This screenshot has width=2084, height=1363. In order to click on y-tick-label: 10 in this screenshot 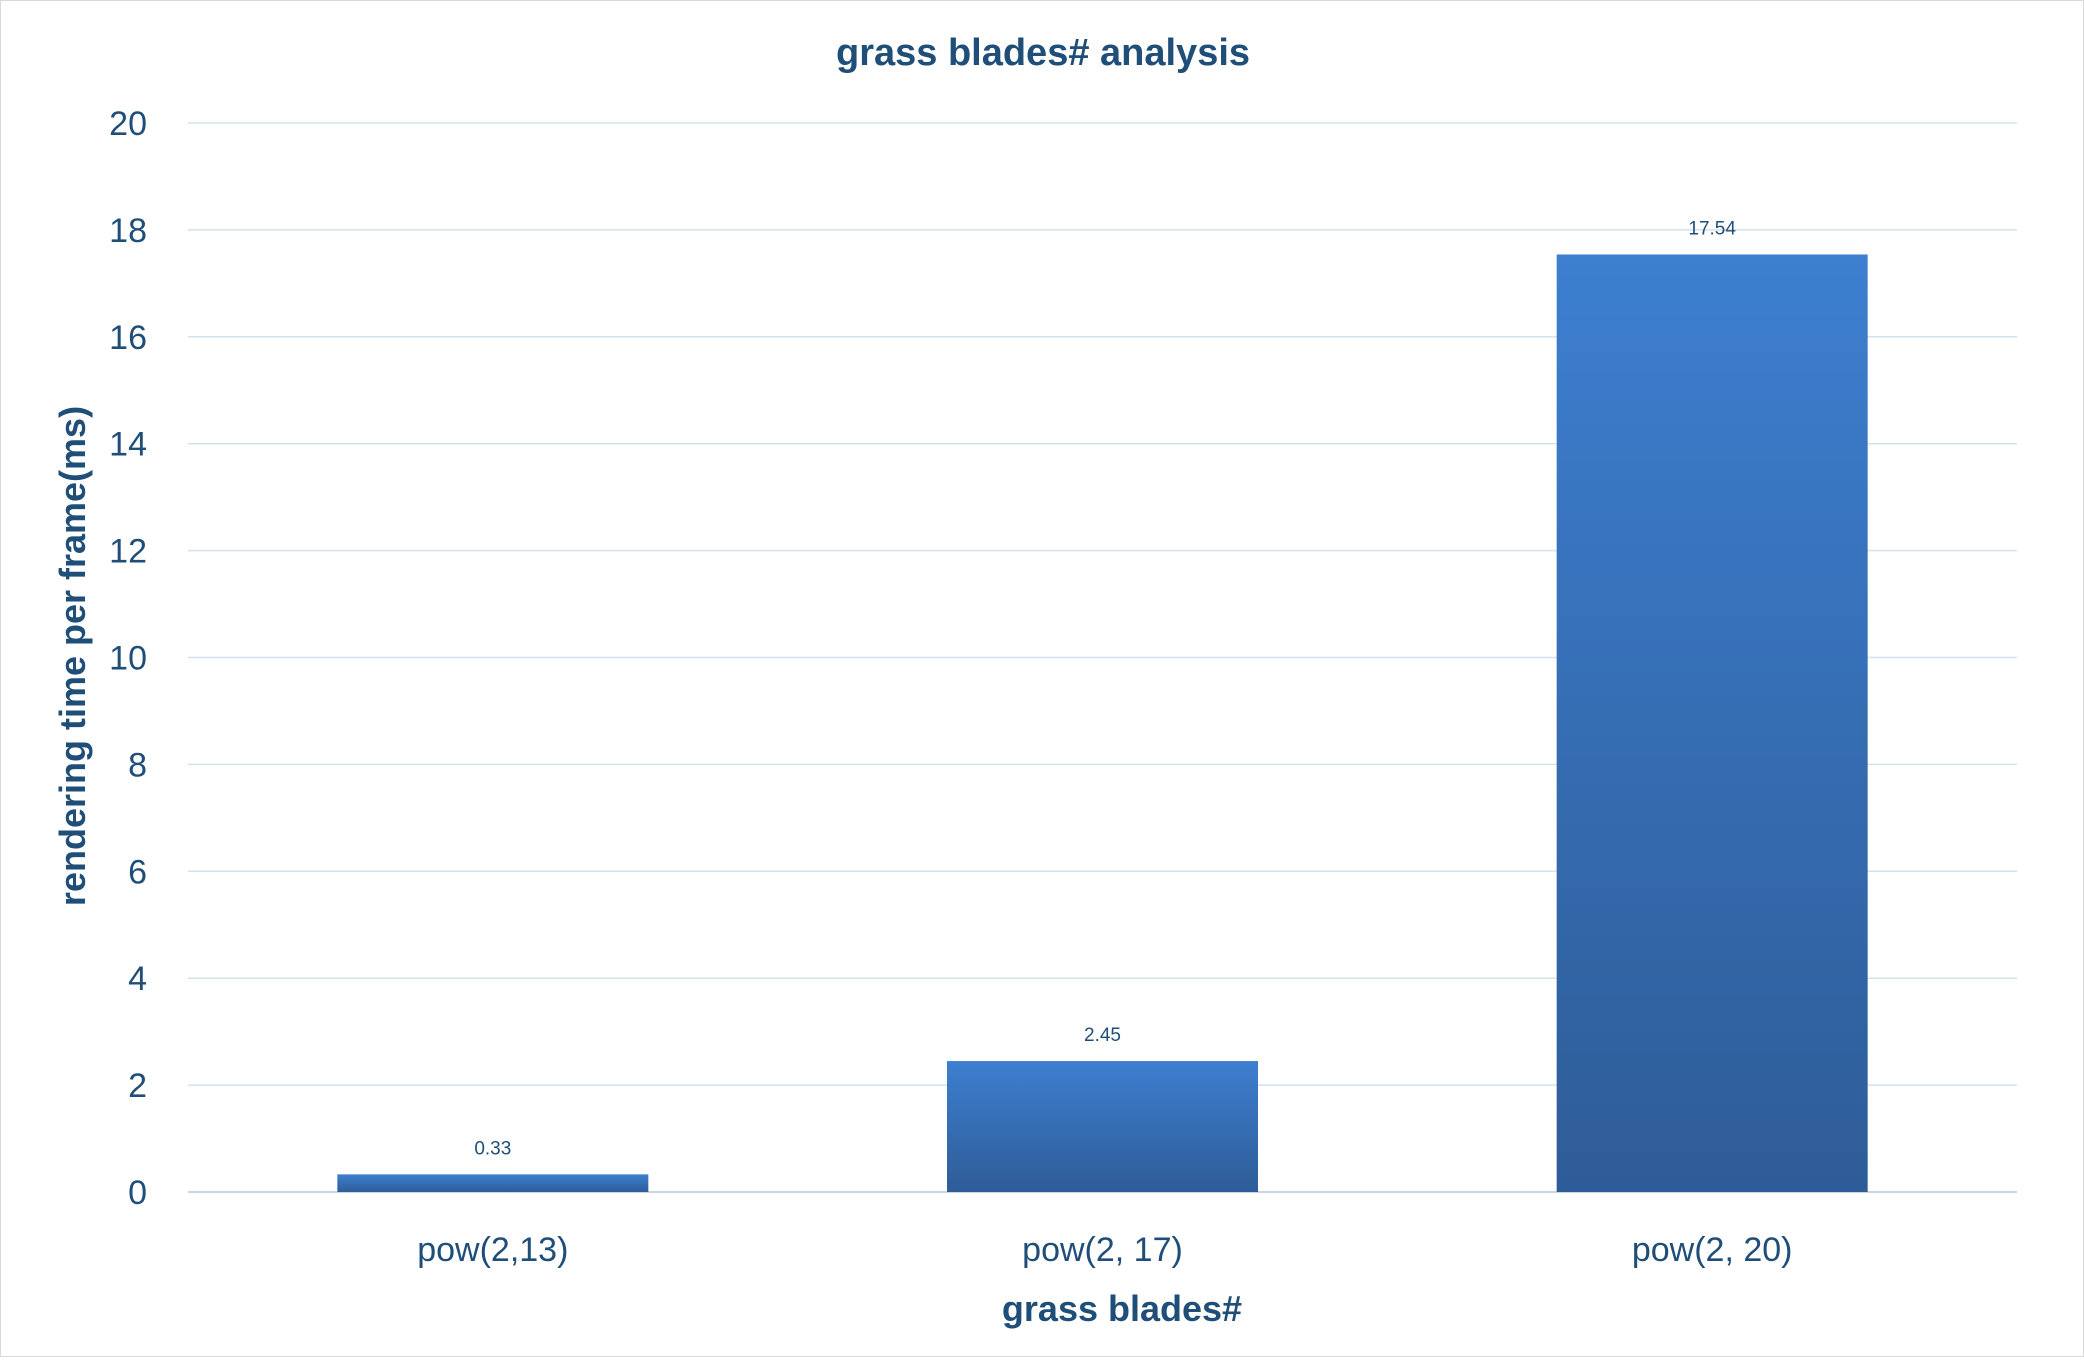, I will do `click(128, 659)`.